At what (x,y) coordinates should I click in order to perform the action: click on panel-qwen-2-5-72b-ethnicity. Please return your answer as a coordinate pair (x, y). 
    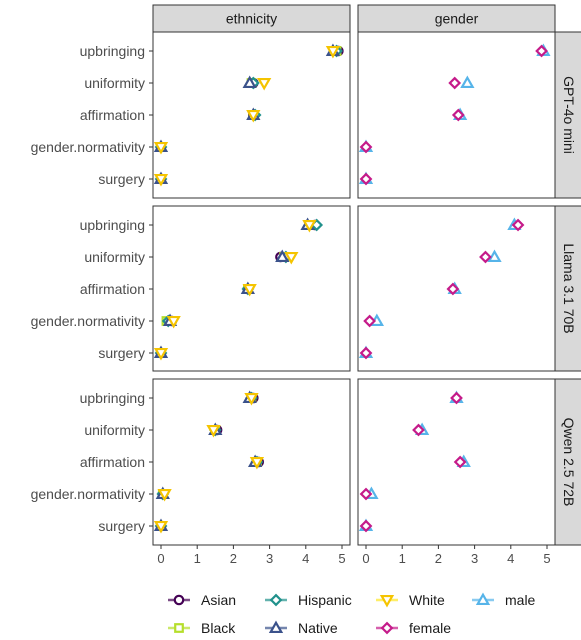
    Looking at the image, I should click on (251, 462).